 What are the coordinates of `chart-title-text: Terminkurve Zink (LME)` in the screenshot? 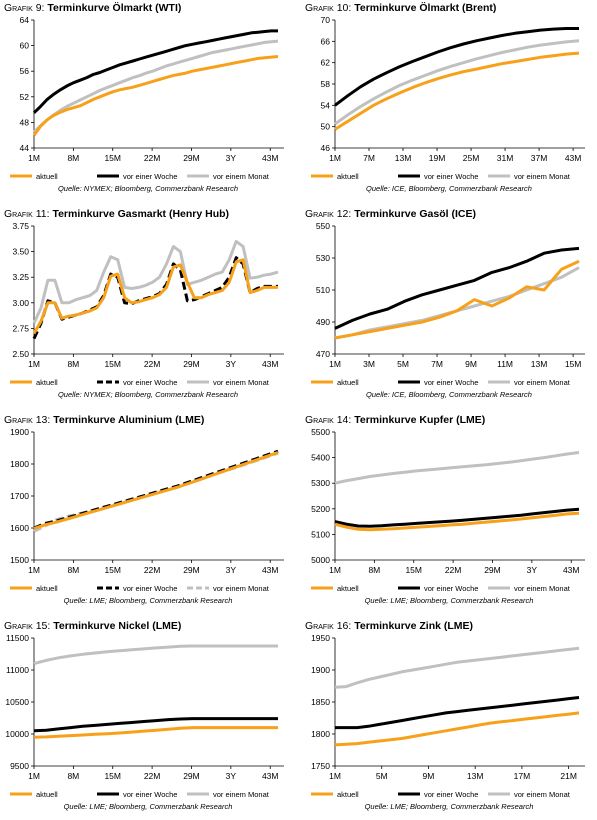 It's located at (414, 626).